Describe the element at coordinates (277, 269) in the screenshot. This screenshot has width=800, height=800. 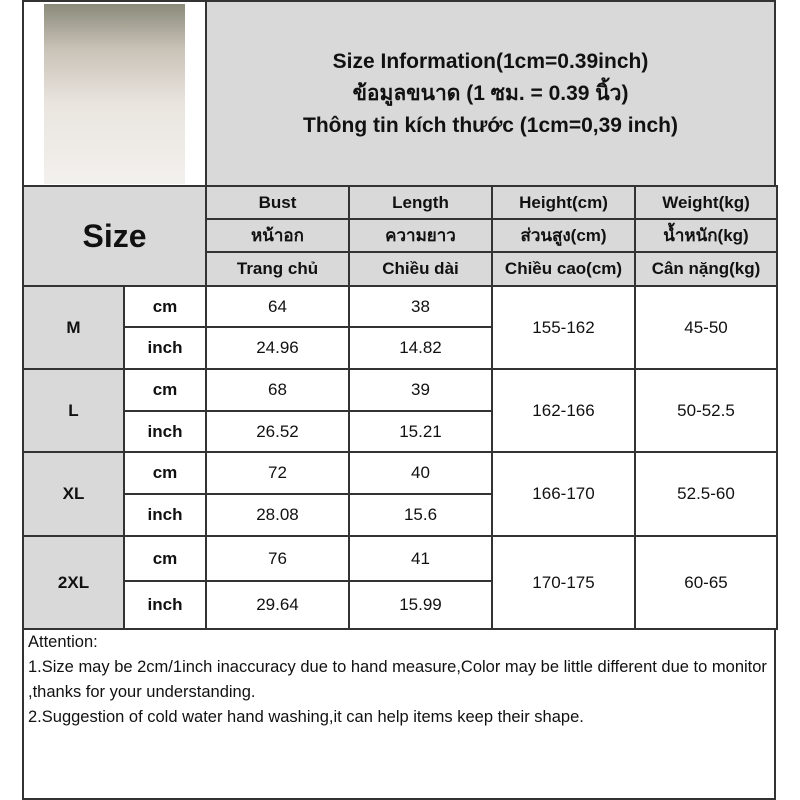
I see `column-header: Trang chủ` at that location.